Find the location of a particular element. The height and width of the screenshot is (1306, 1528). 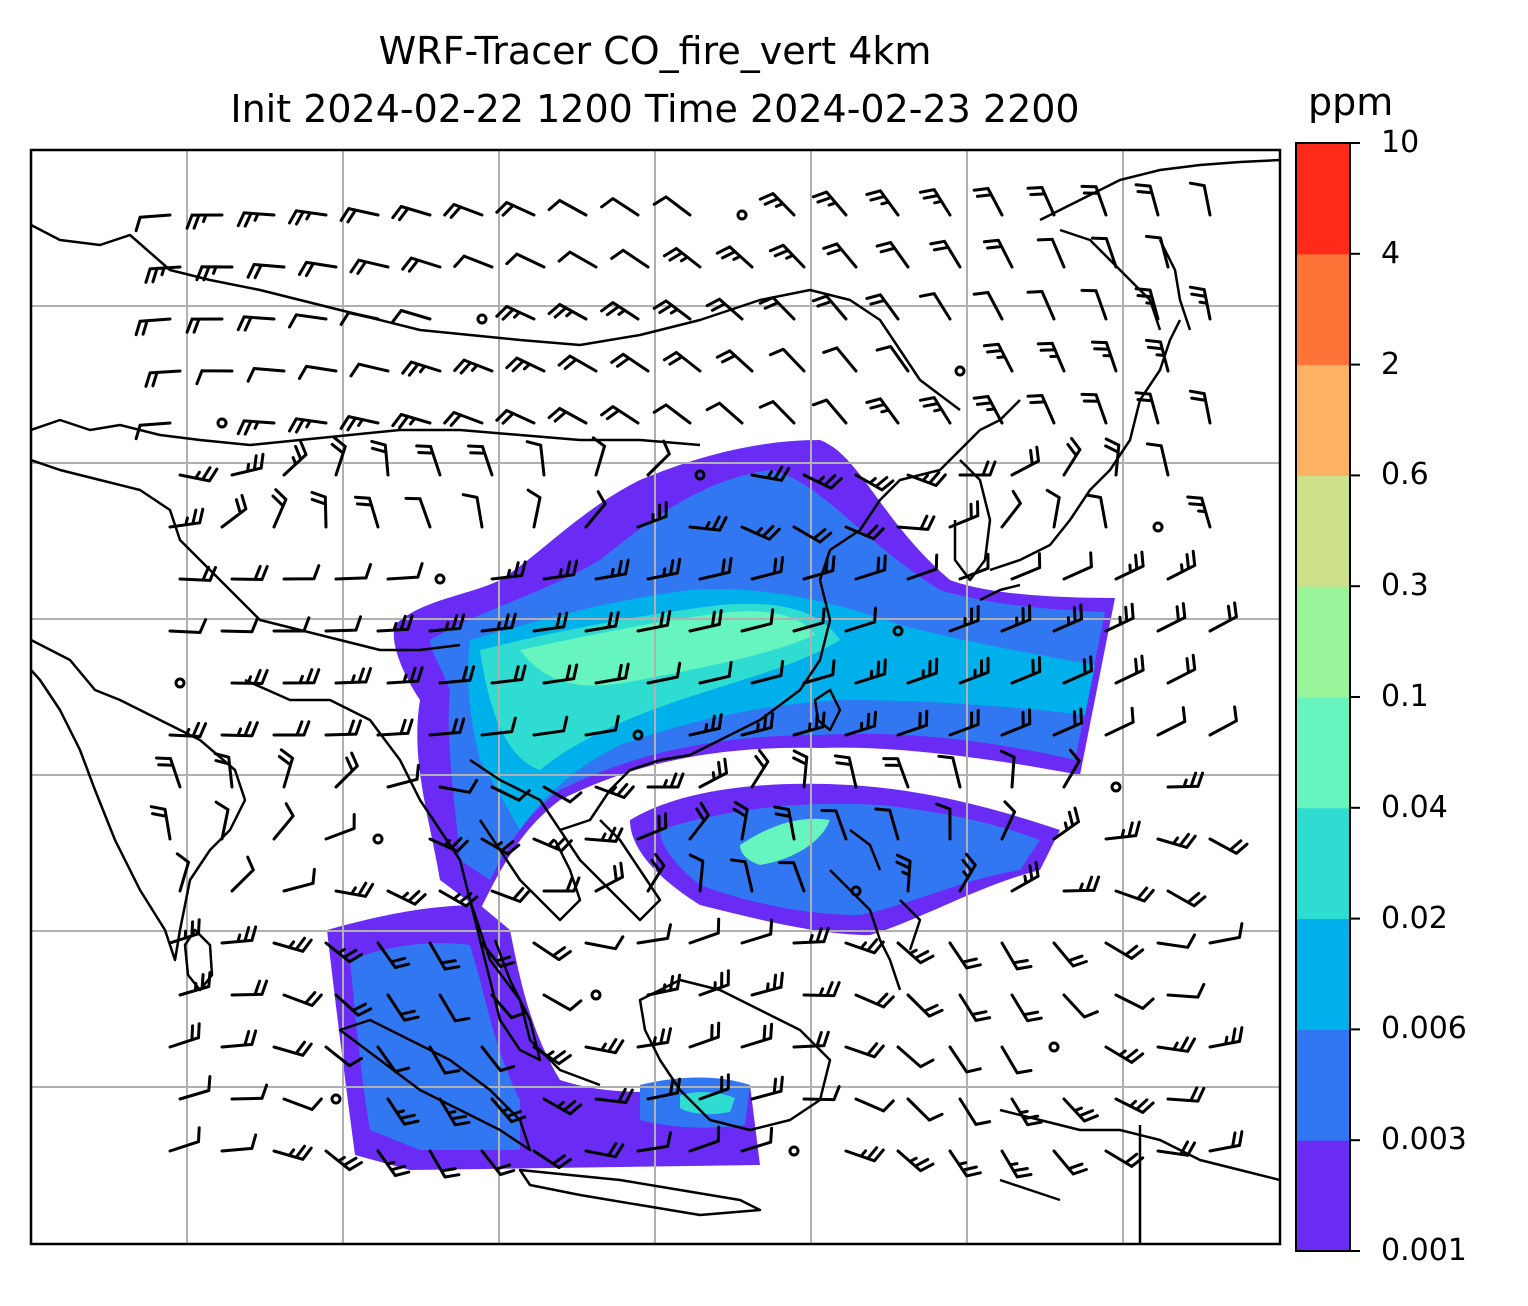

colorbar is located at coordinates (1327, 697).